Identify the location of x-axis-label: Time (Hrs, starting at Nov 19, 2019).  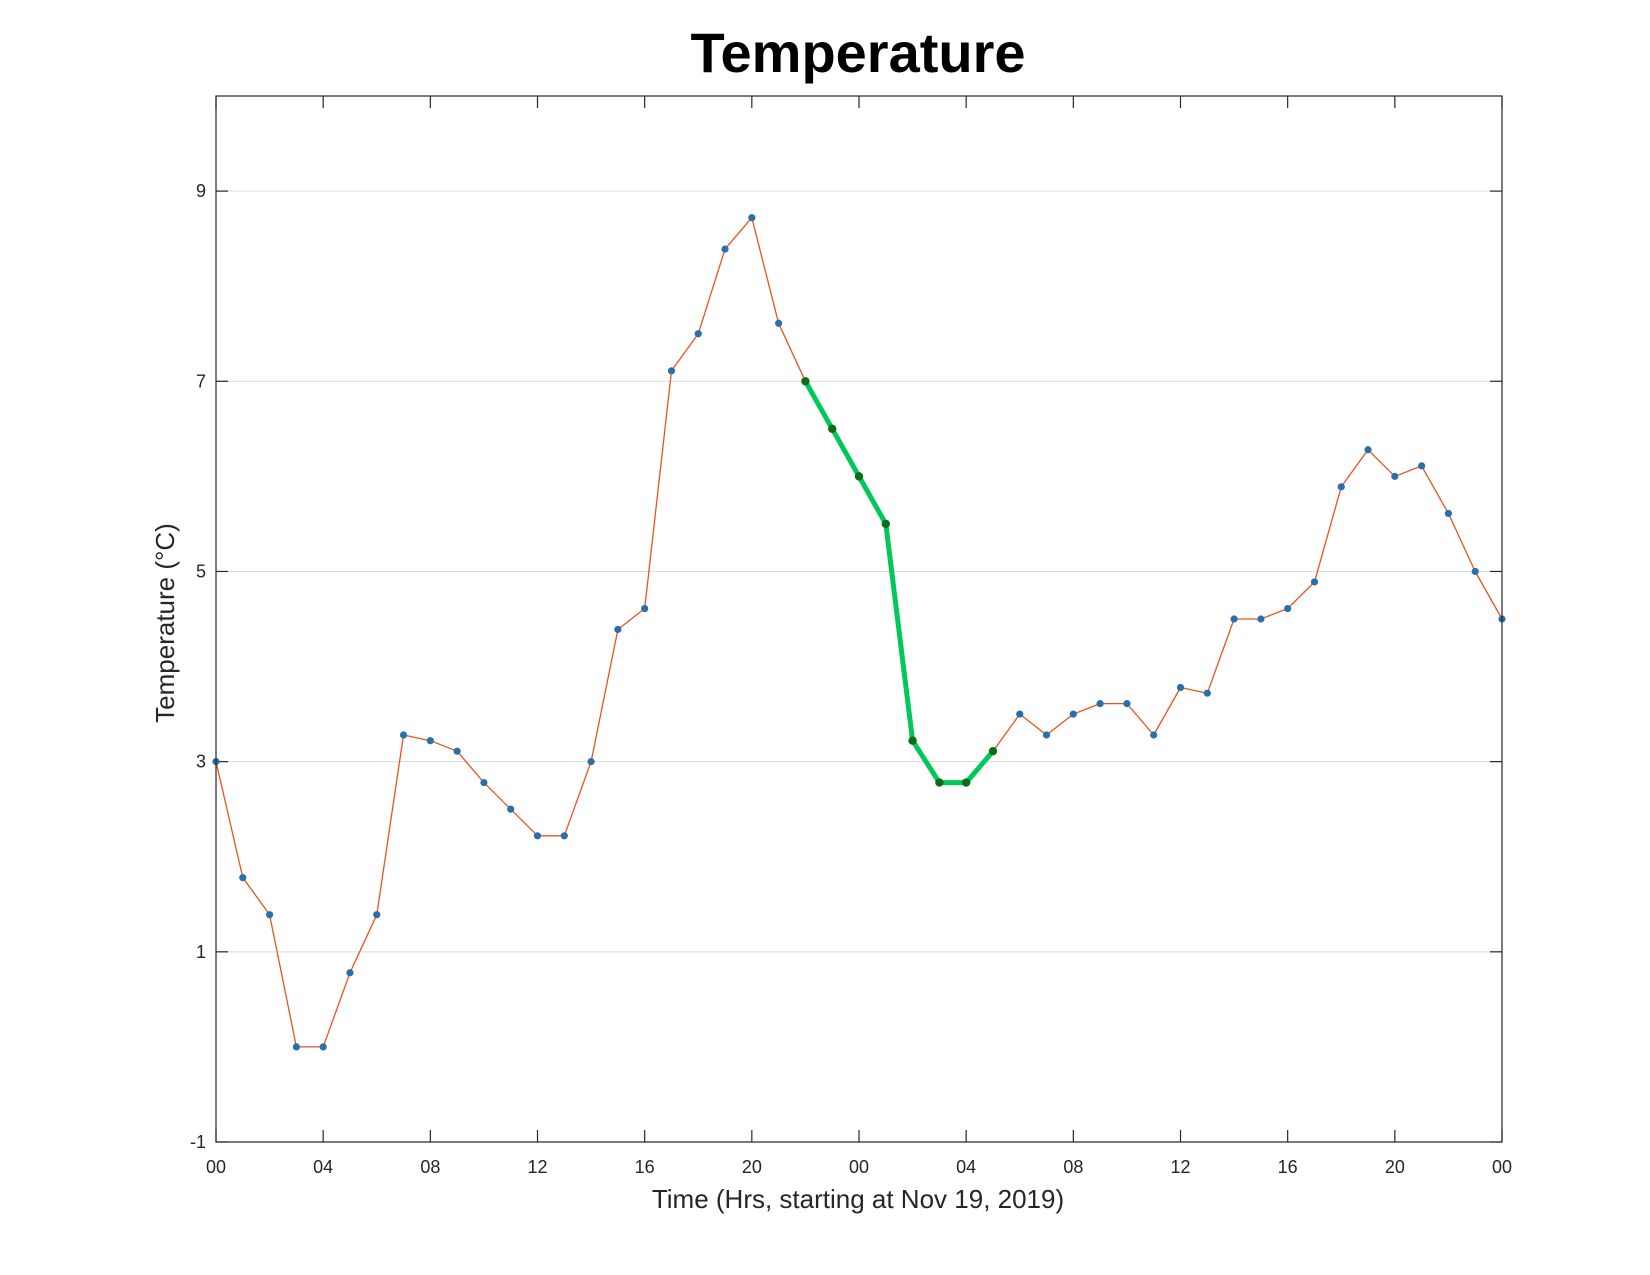
(858, 1199).